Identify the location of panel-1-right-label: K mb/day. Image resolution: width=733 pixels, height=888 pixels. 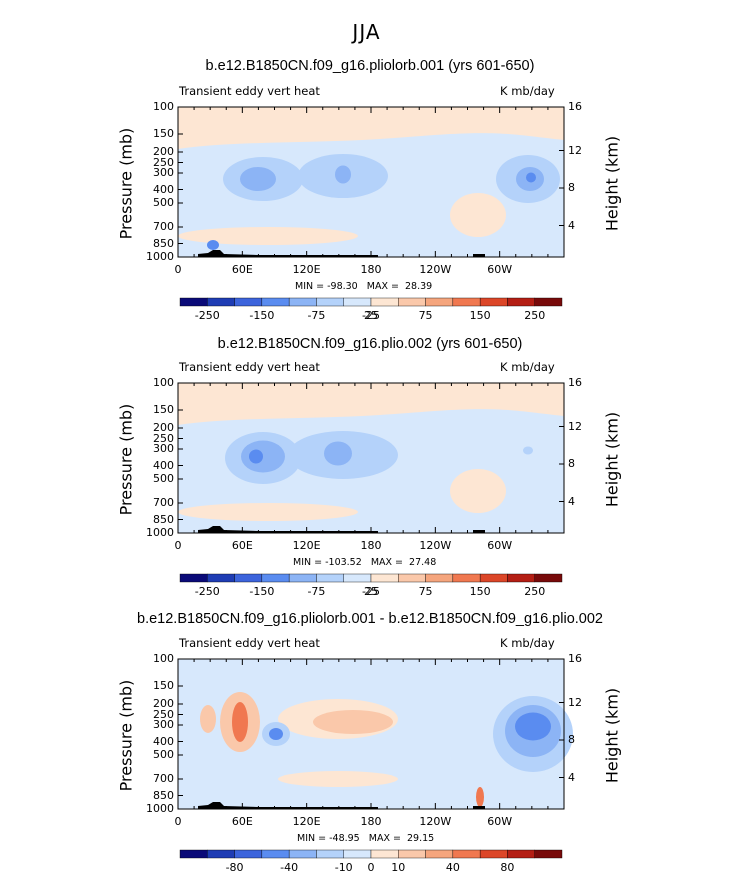
(527, 91).